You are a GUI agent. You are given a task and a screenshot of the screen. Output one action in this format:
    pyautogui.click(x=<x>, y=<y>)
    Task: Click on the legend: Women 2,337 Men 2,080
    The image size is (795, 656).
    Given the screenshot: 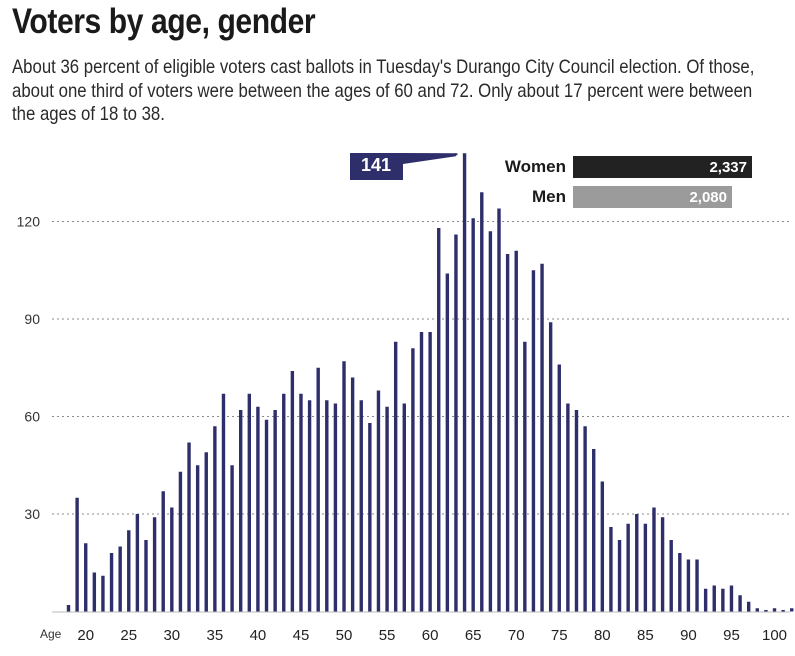 What is the action you would take?
    pyautogui.click(x=628, y=182)
    